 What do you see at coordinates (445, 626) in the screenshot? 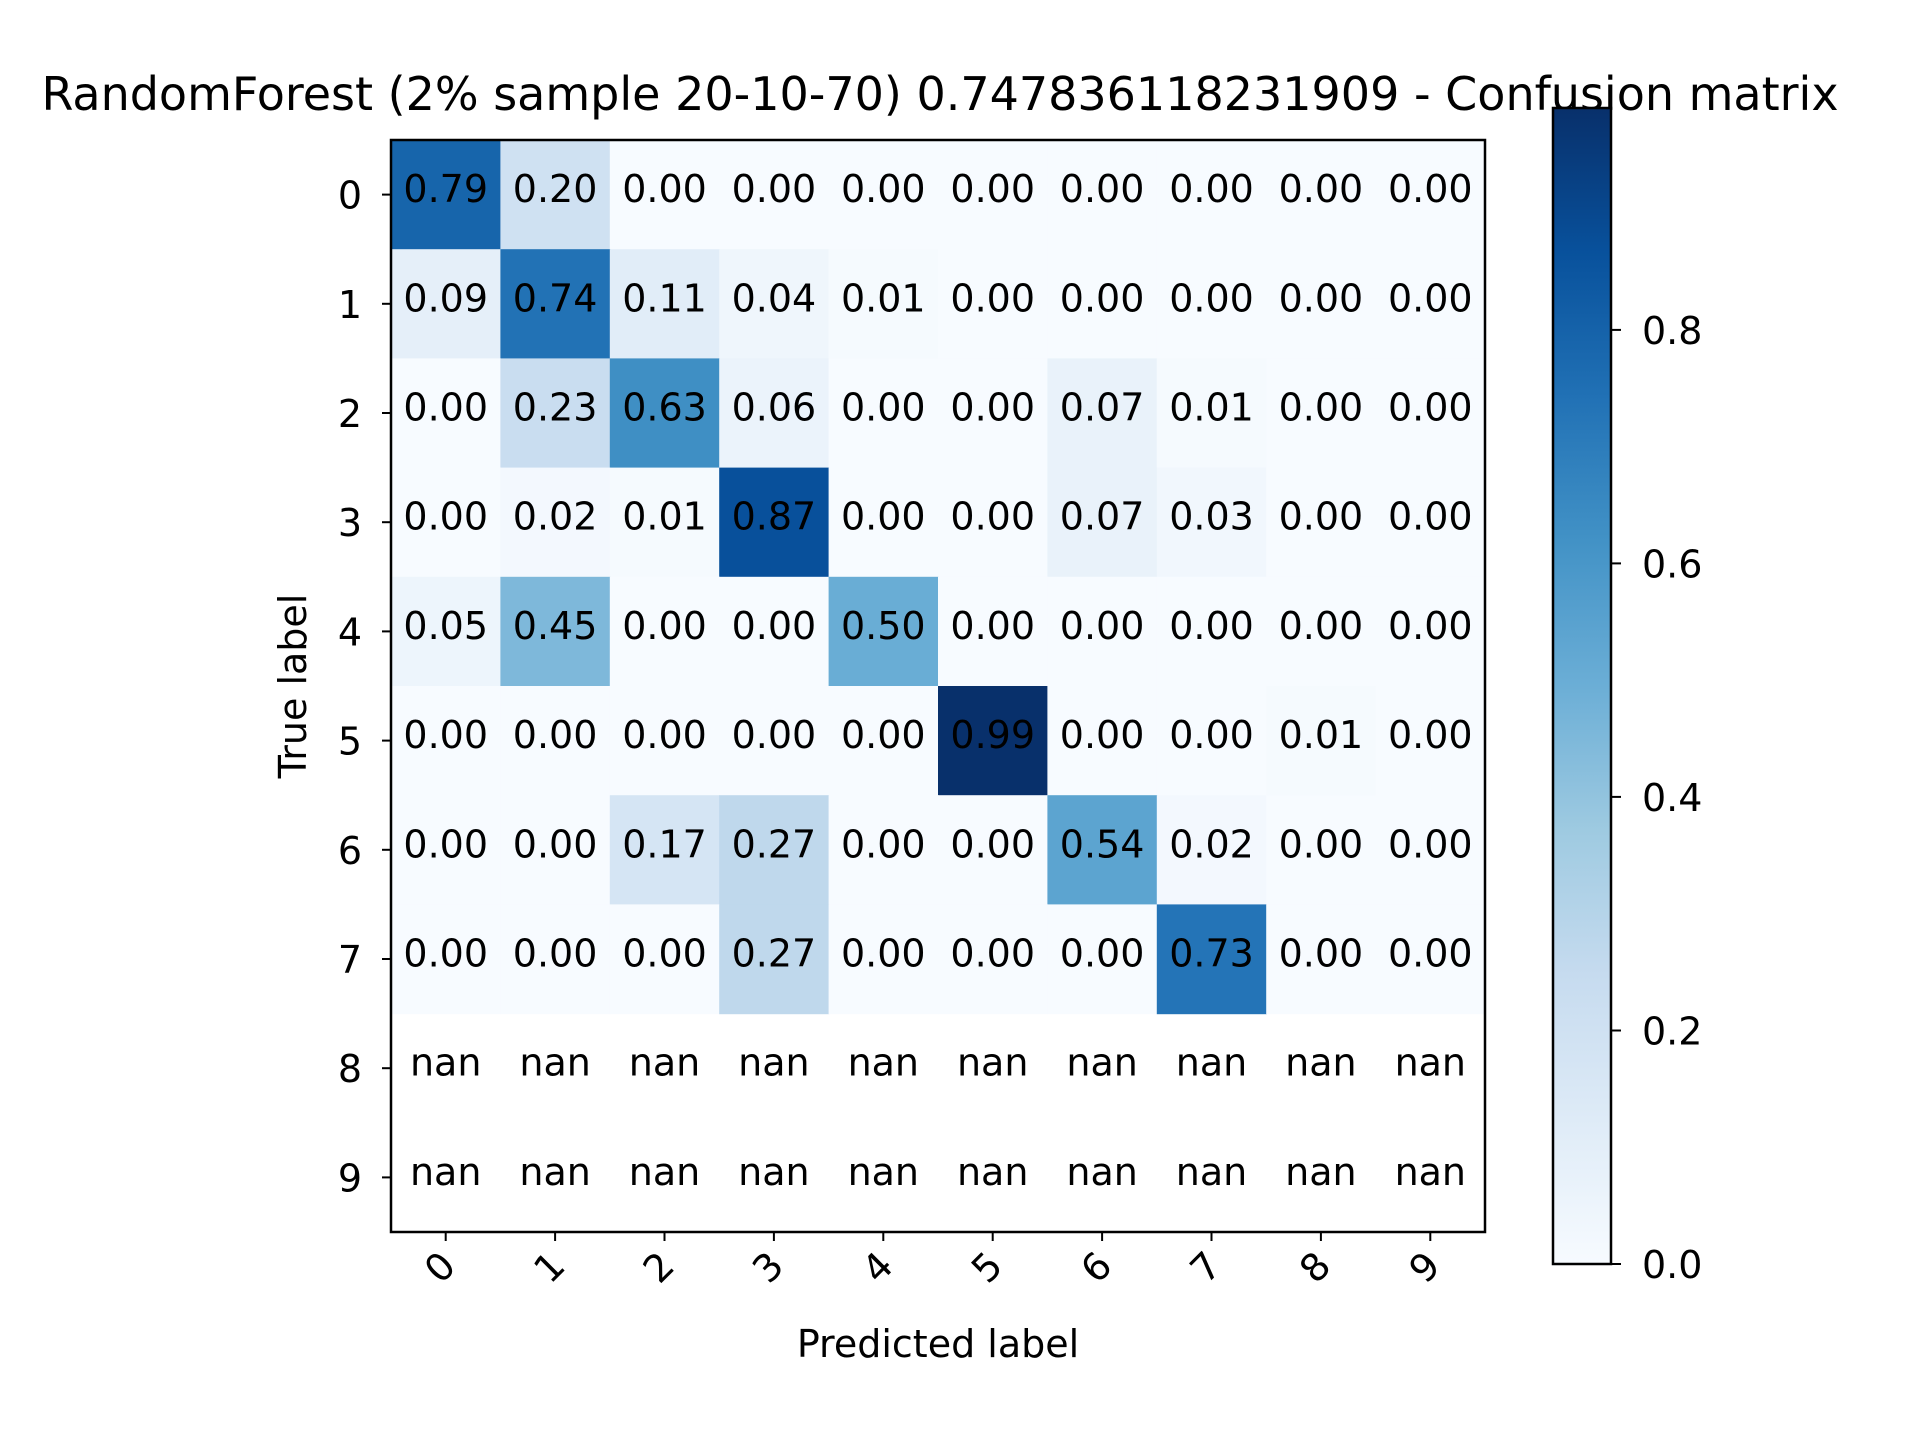
I see `cell-value-label: 0.05` at bounding box center [445, 626].